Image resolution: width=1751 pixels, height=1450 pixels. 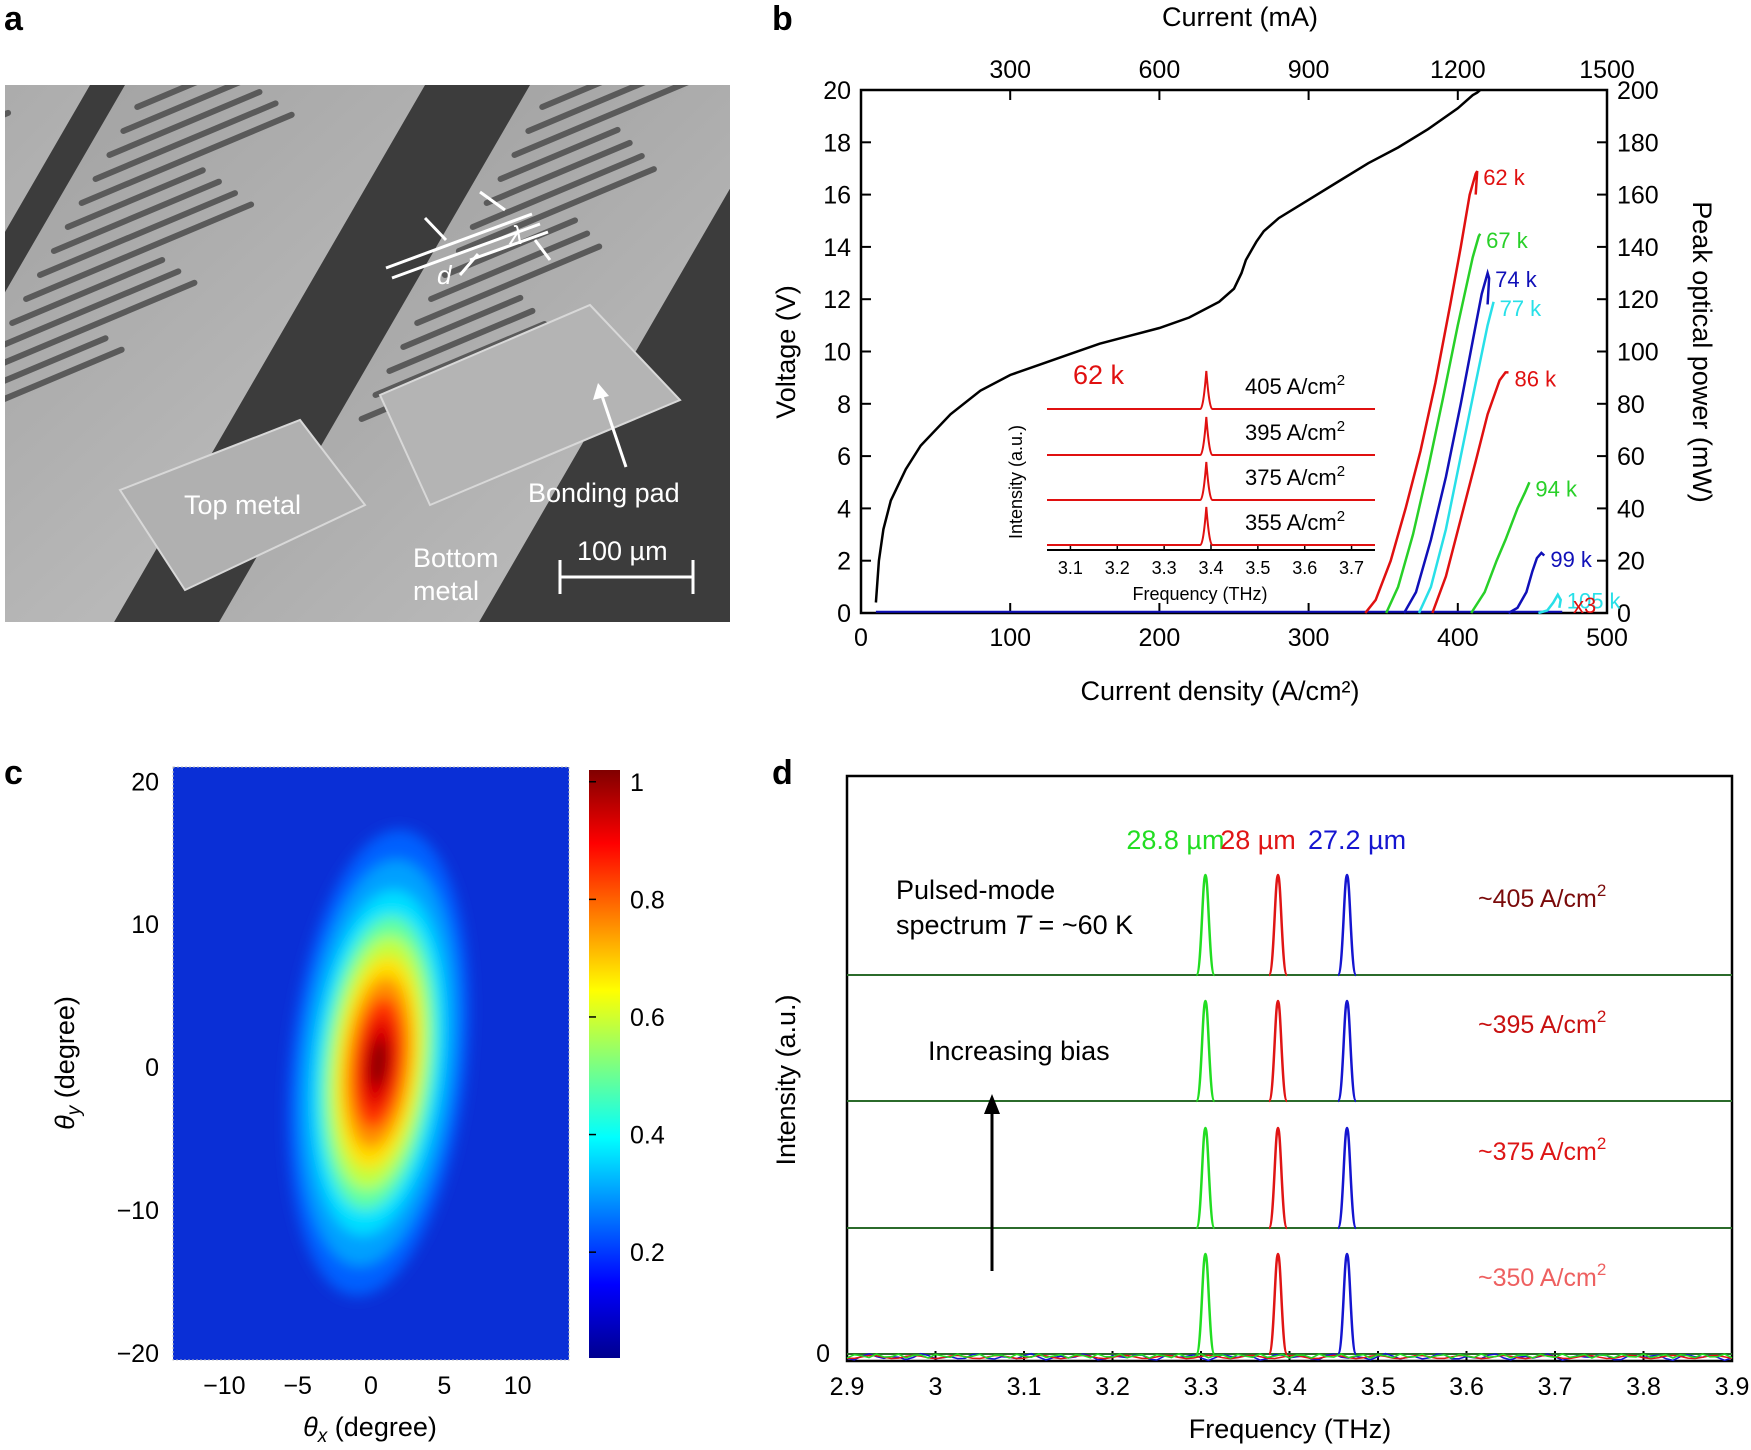 What do you see at coordinates (1289, 1387) in the screenshot?
I see `d-x-tick-label: 3.4` at bounding box center [1289, 1387].